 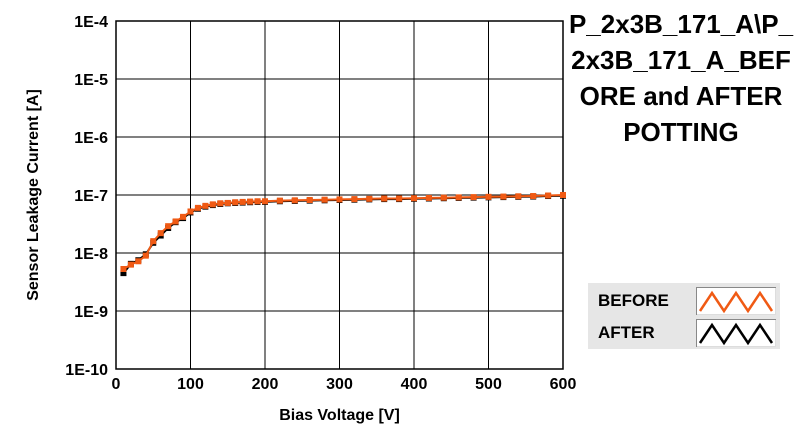 I want to click on x-tick-label: 500, so click(x=488, y=384).